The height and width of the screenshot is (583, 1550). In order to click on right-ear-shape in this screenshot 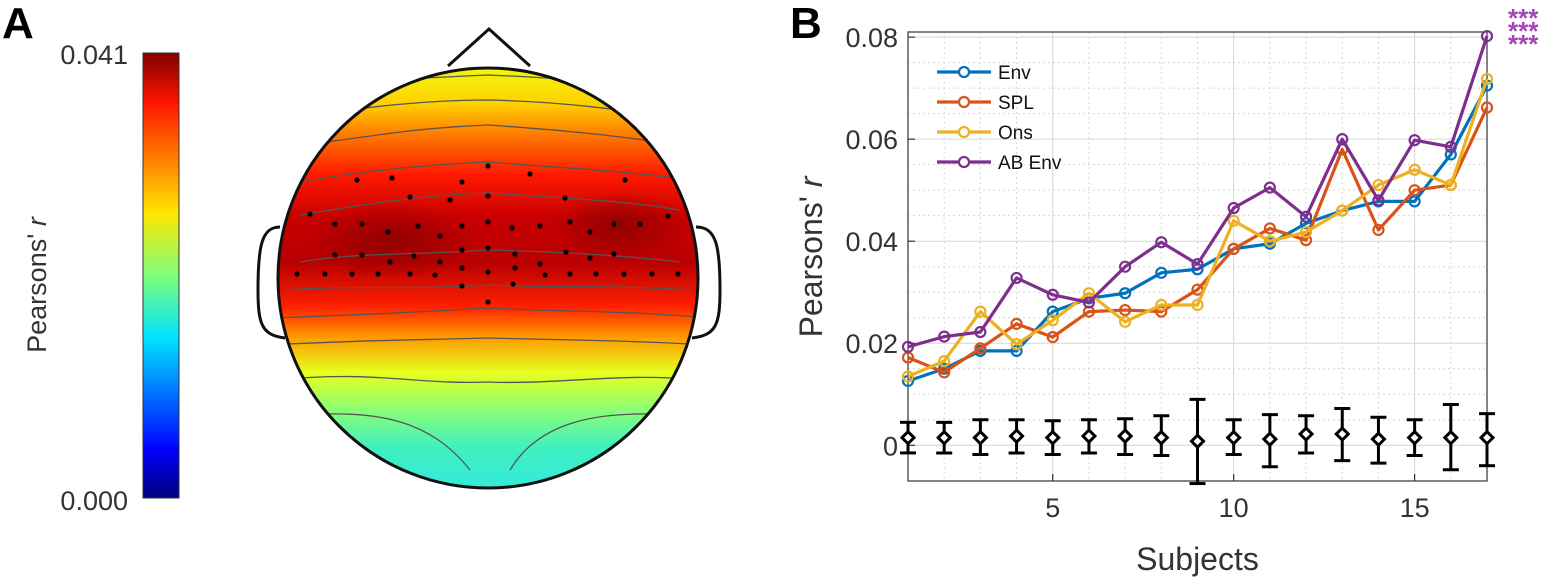, I will do `click(706, 282)`.